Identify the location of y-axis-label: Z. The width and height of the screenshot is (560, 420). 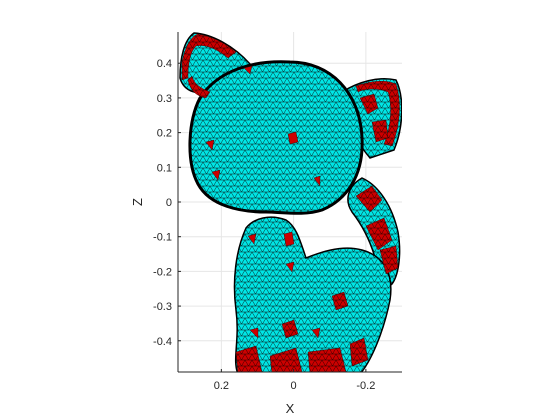
(137, 202).